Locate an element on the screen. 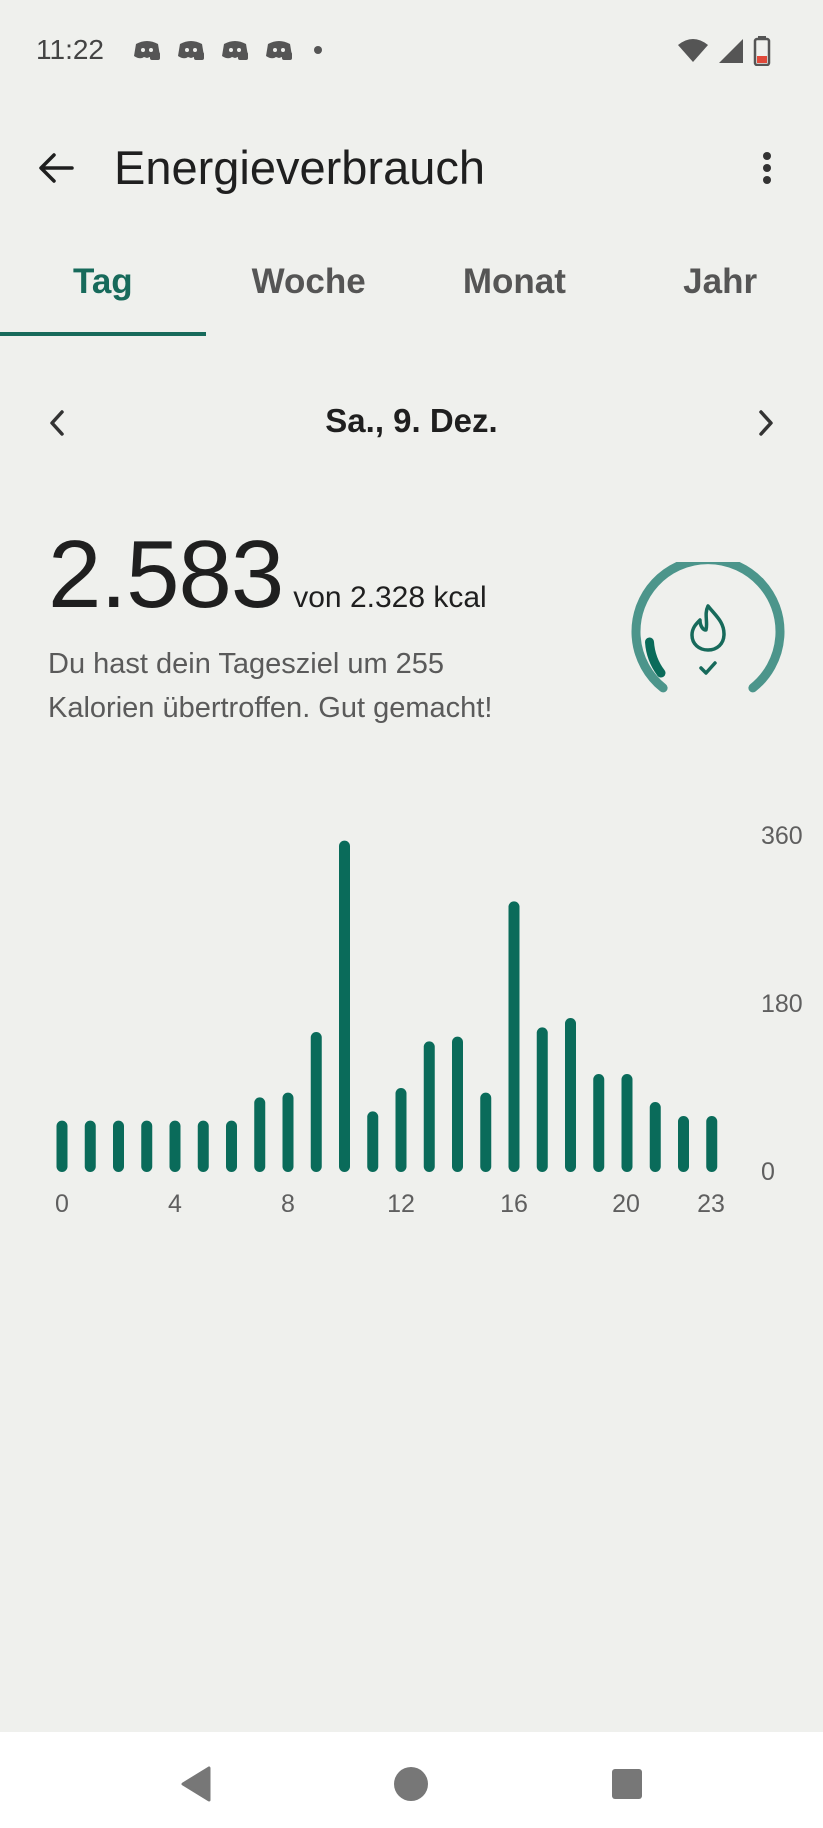  goal-text: von 2.328 kcal is located at coordinates (390, 597).